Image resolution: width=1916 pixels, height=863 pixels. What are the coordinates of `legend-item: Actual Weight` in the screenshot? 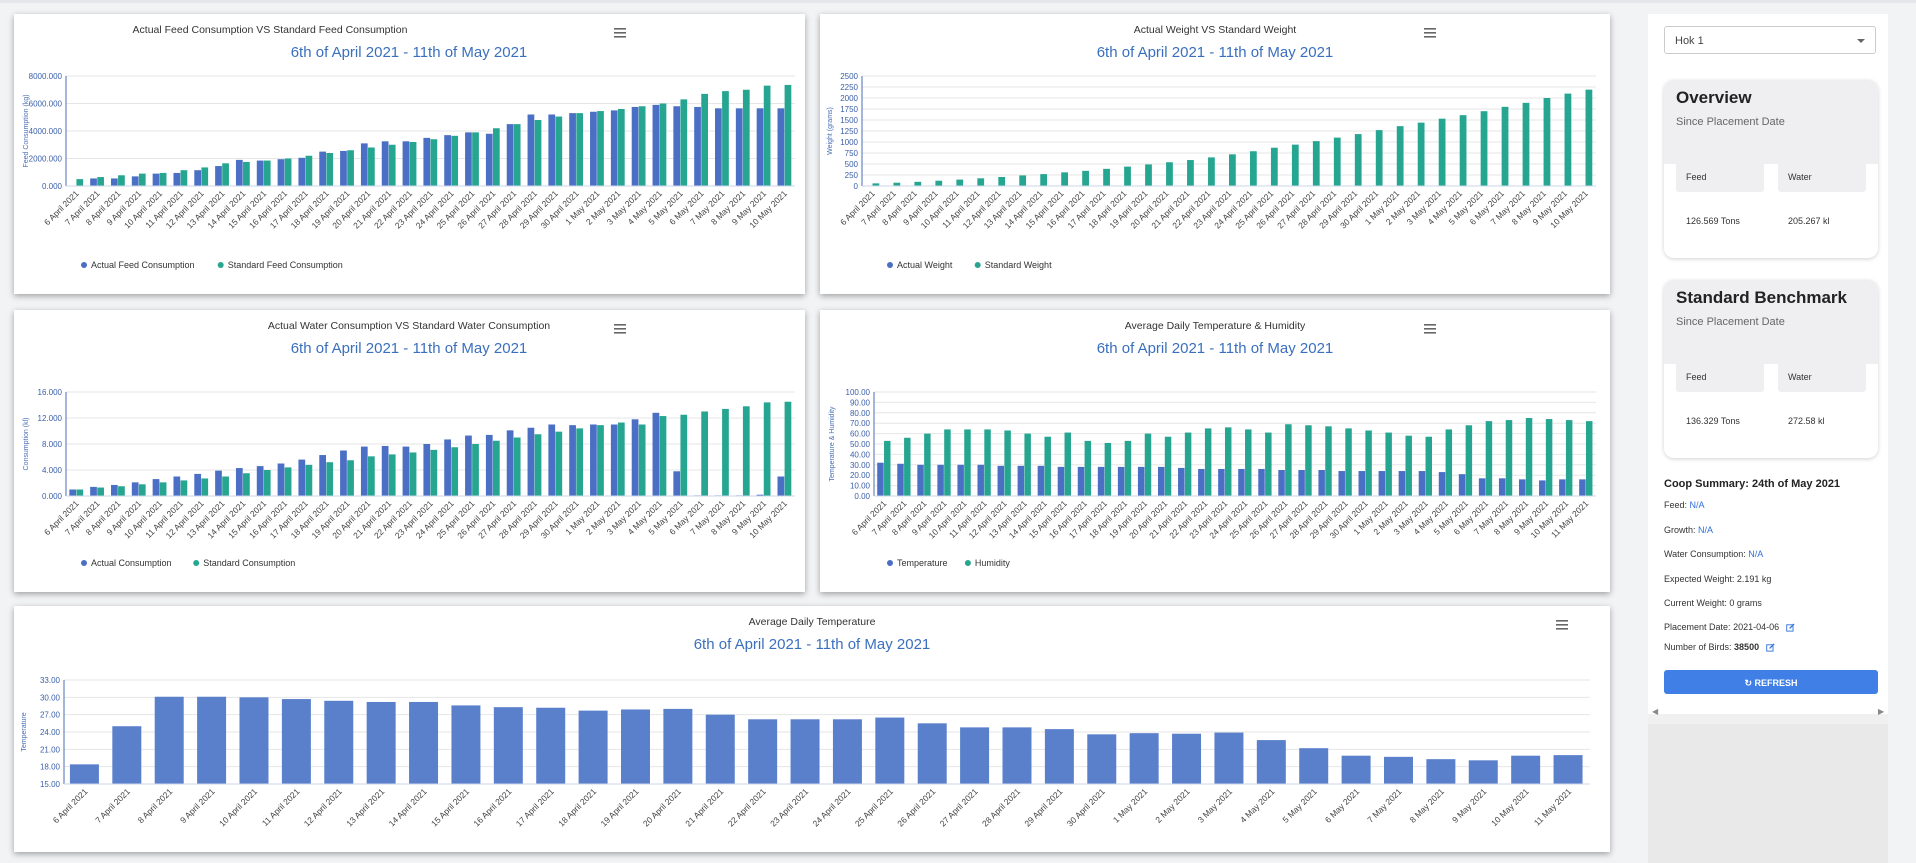 It's located at (920, 265).